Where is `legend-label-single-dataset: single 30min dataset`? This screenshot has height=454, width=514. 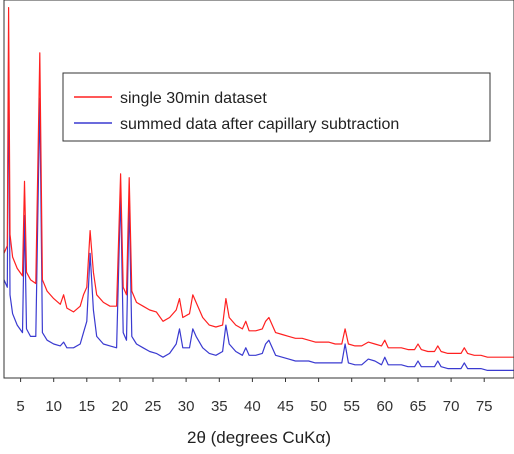 legend-label-single-dataset: single 30min dataset is located at coordinates (193, 98).